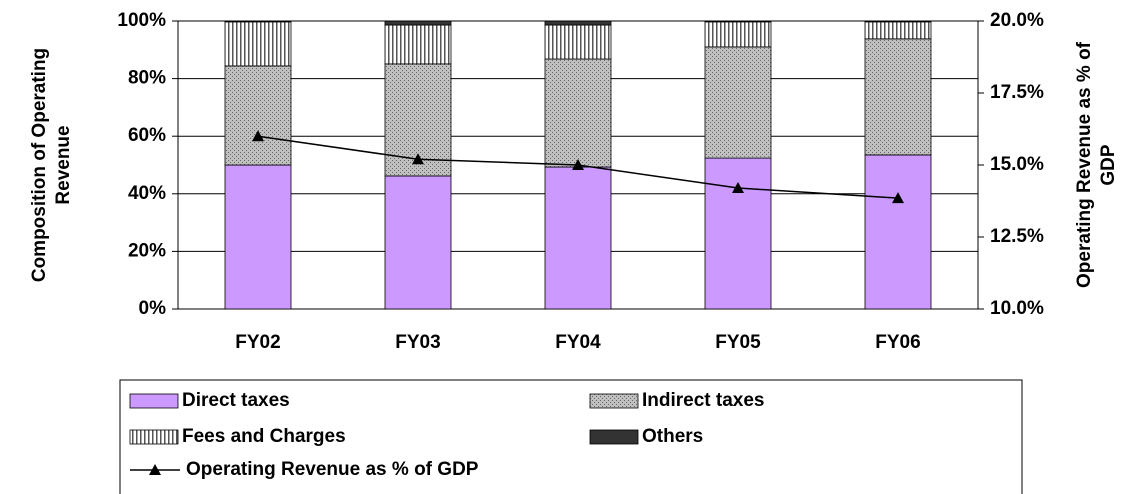 This screenshot has width=1125, height=494. I want to click on y-axis-title: Revenue, so click(63, 164).